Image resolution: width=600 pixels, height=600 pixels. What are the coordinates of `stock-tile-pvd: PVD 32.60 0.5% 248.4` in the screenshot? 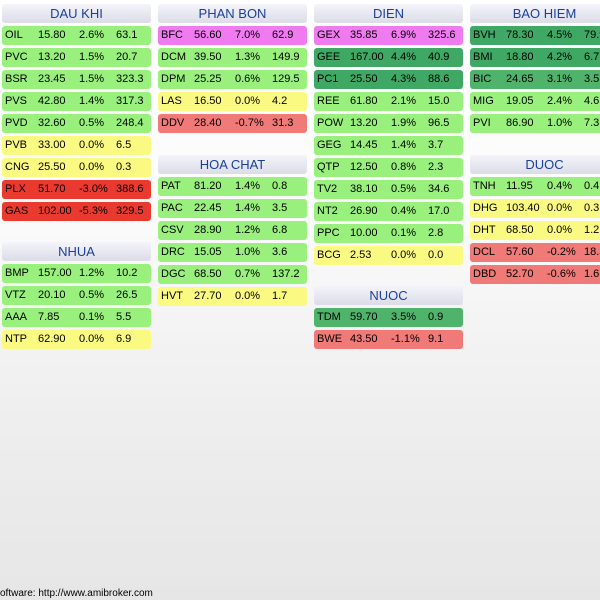 It's located at (76, 123).